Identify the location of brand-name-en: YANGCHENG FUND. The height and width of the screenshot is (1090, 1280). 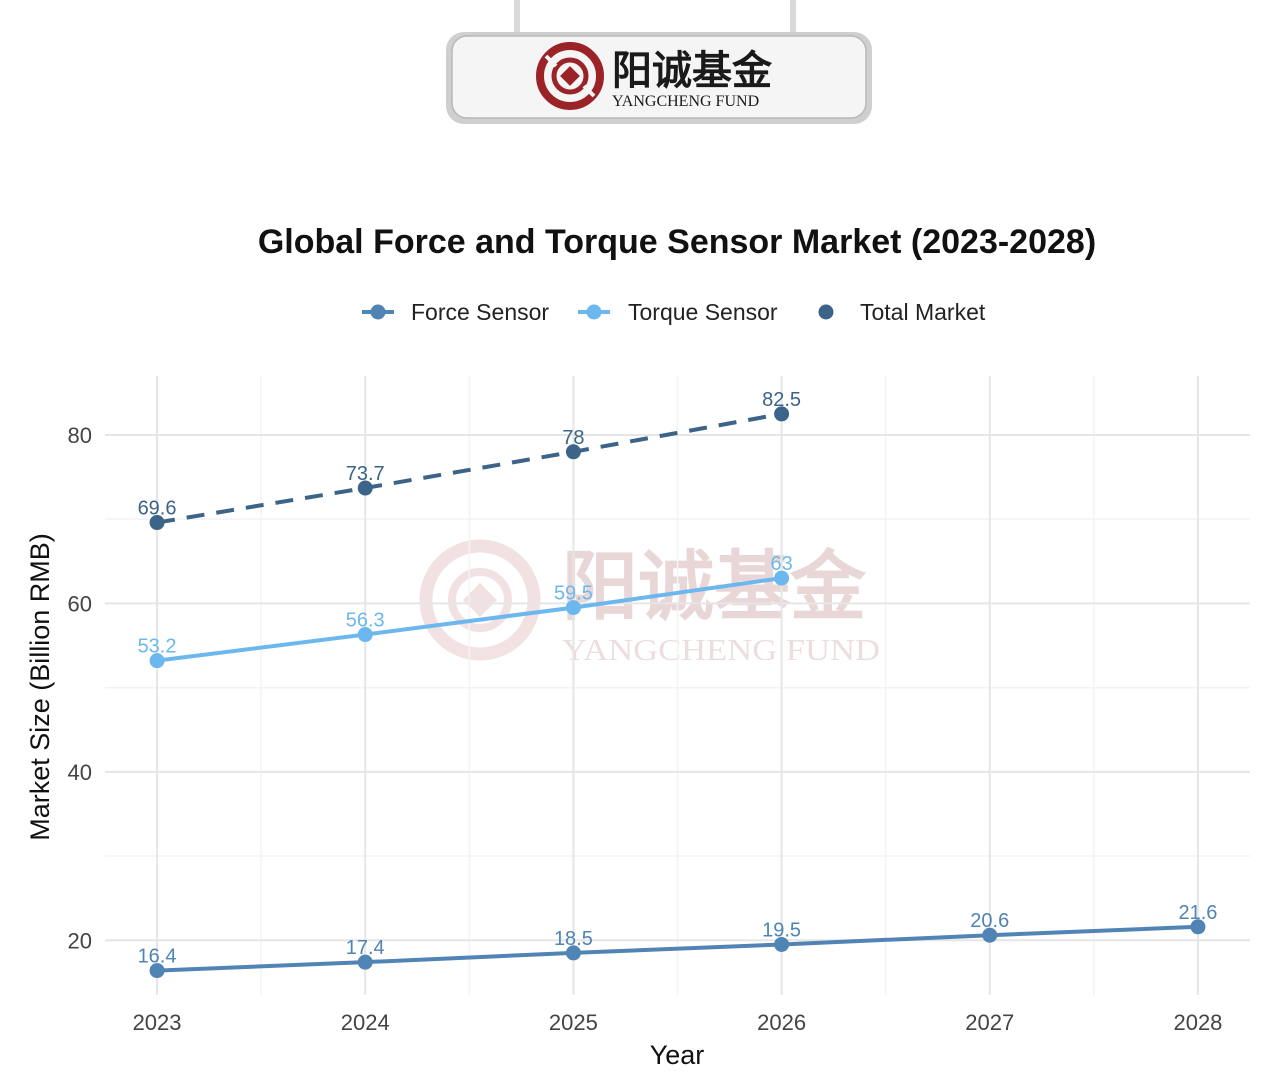
(685, 101).